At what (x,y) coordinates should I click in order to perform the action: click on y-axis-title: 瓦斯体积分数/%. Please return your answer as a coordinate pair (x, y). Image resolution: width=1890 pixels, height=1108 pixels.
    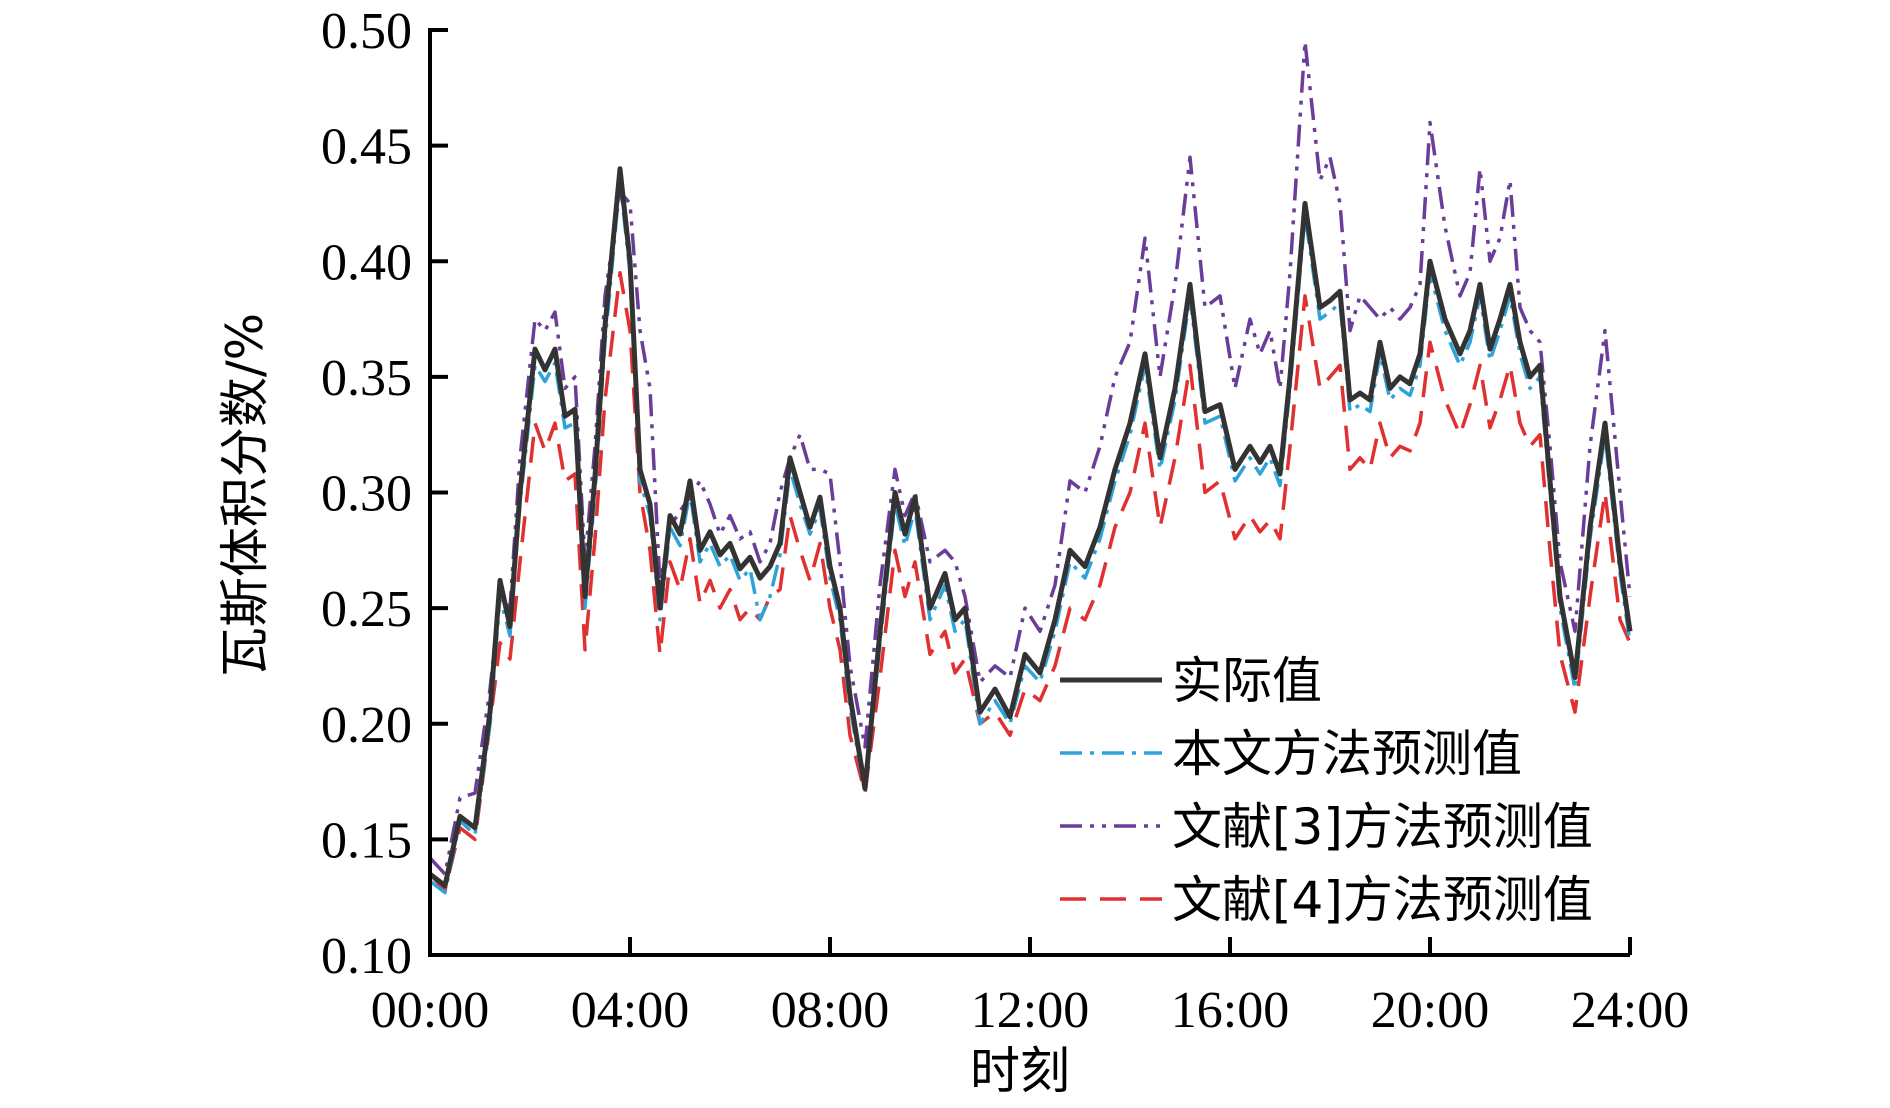
    Looking at the image, I should click on (245, 495).